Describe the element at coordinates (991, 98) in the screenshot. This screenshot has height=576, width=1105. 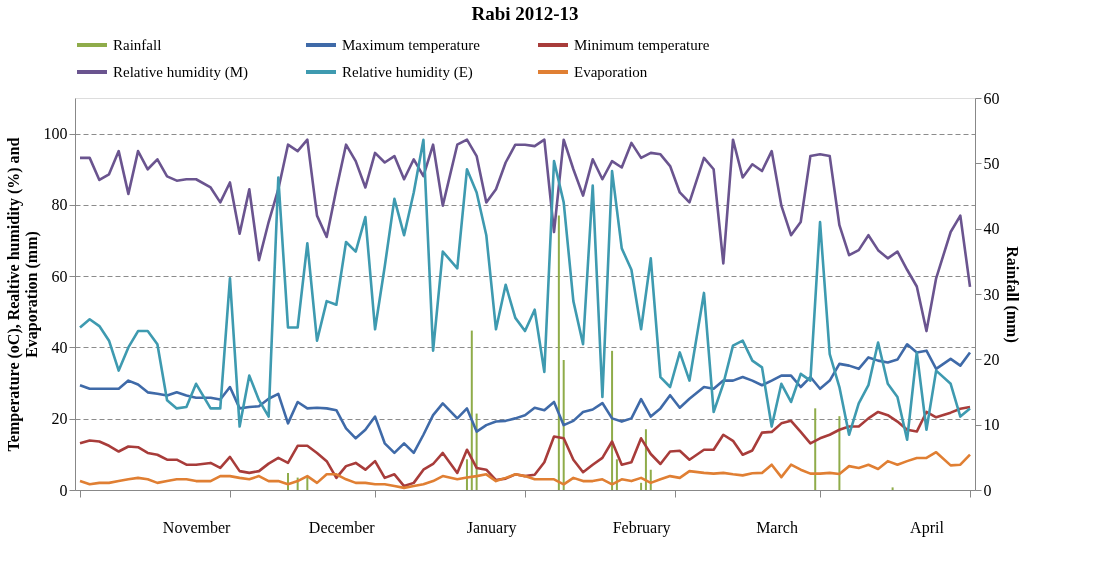
I see `y2-tick-label: 60` at that location.